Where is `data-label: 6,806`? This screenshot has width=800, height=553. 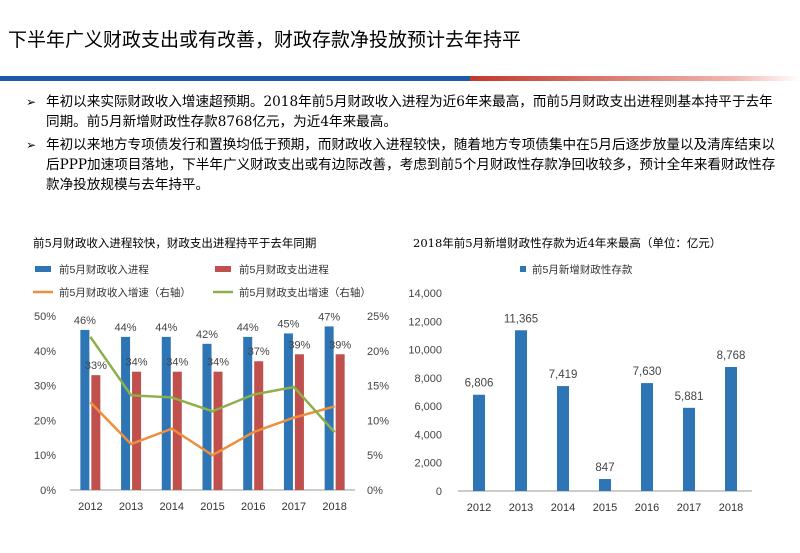
data-label: 6,806 is located at coordinates (479, 384).